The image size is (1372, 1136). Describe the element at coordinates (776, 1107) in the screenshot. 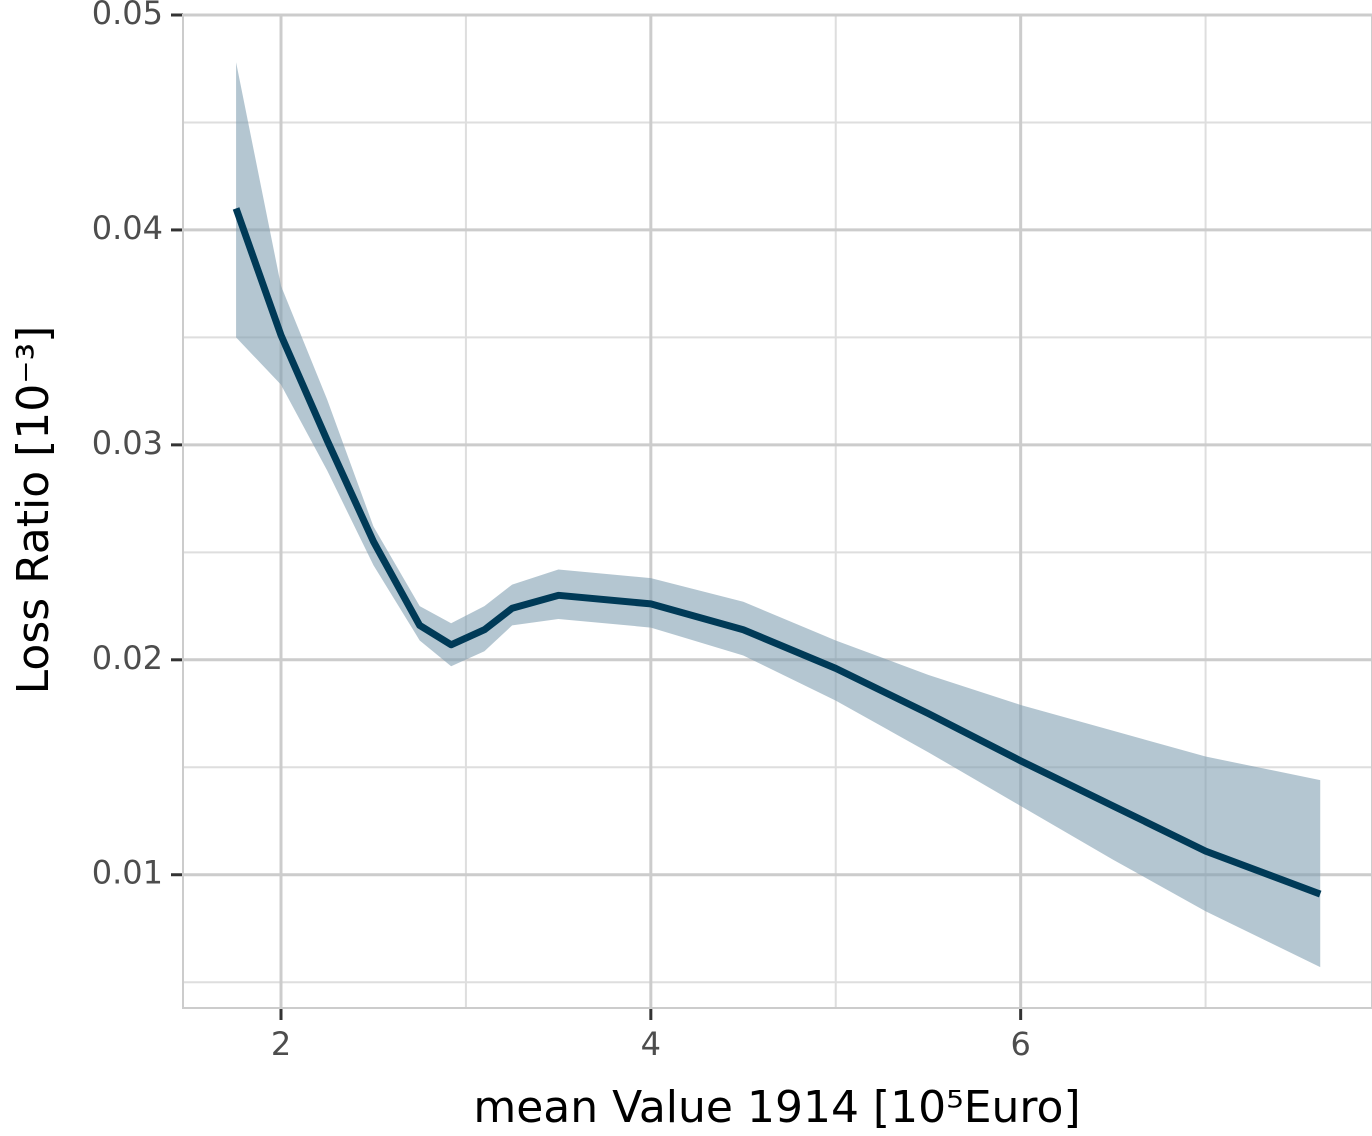

I see `x-axis-title: mean Value 1914 [10⁵Euro]` at that location.